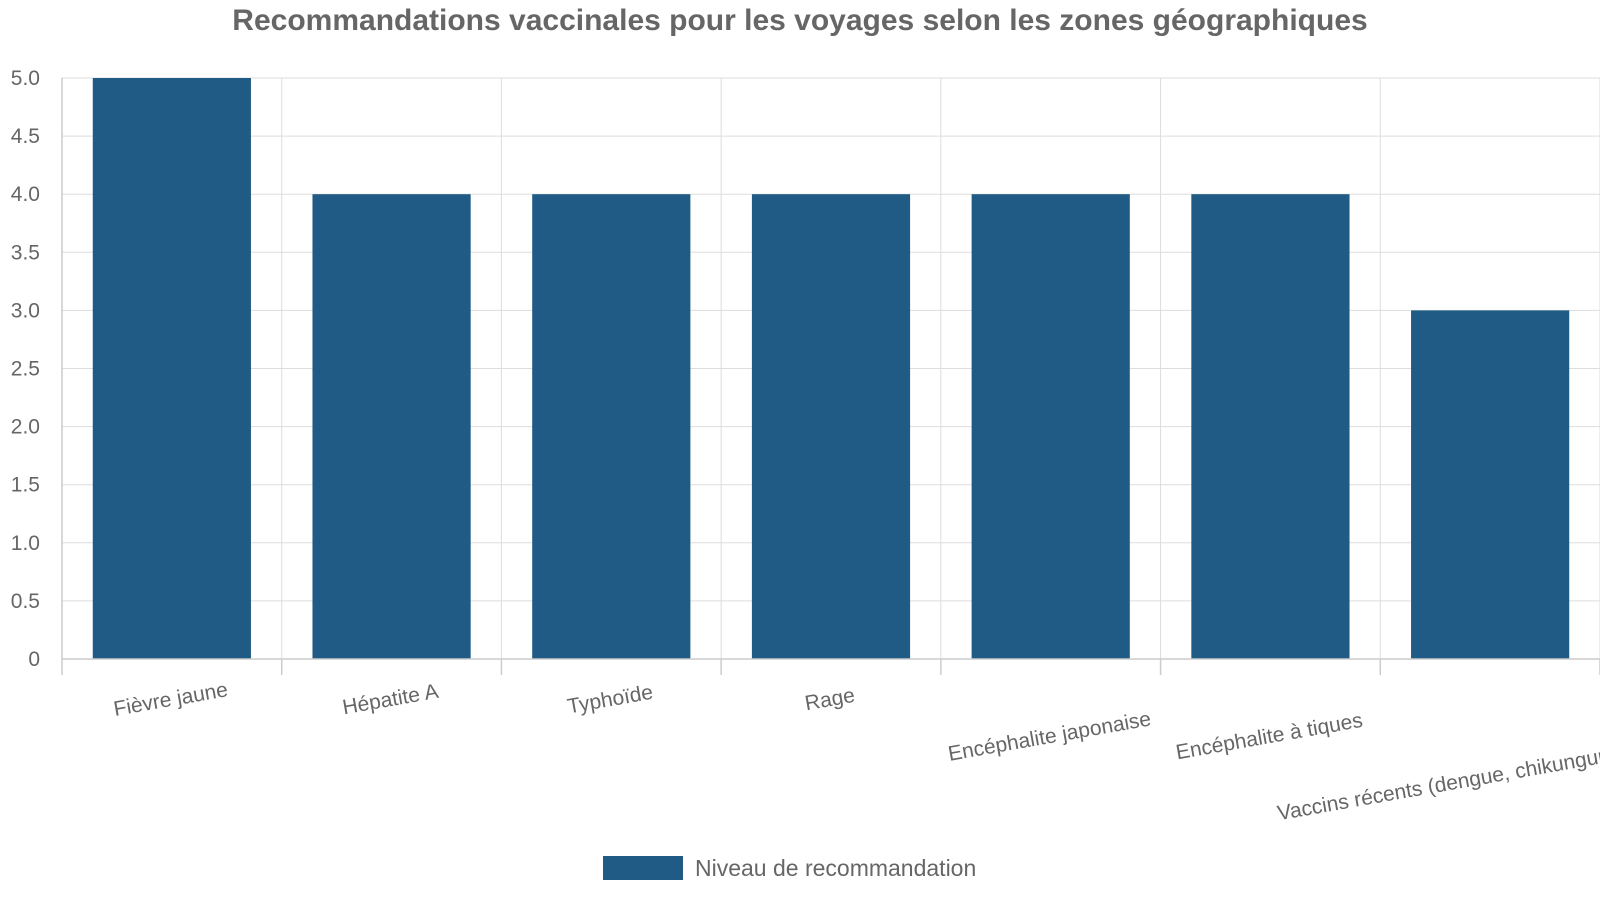  Describe the element at coordinates (390, 699) in the screenshot. I see `x-tick-label: Hépatite A` at that location.